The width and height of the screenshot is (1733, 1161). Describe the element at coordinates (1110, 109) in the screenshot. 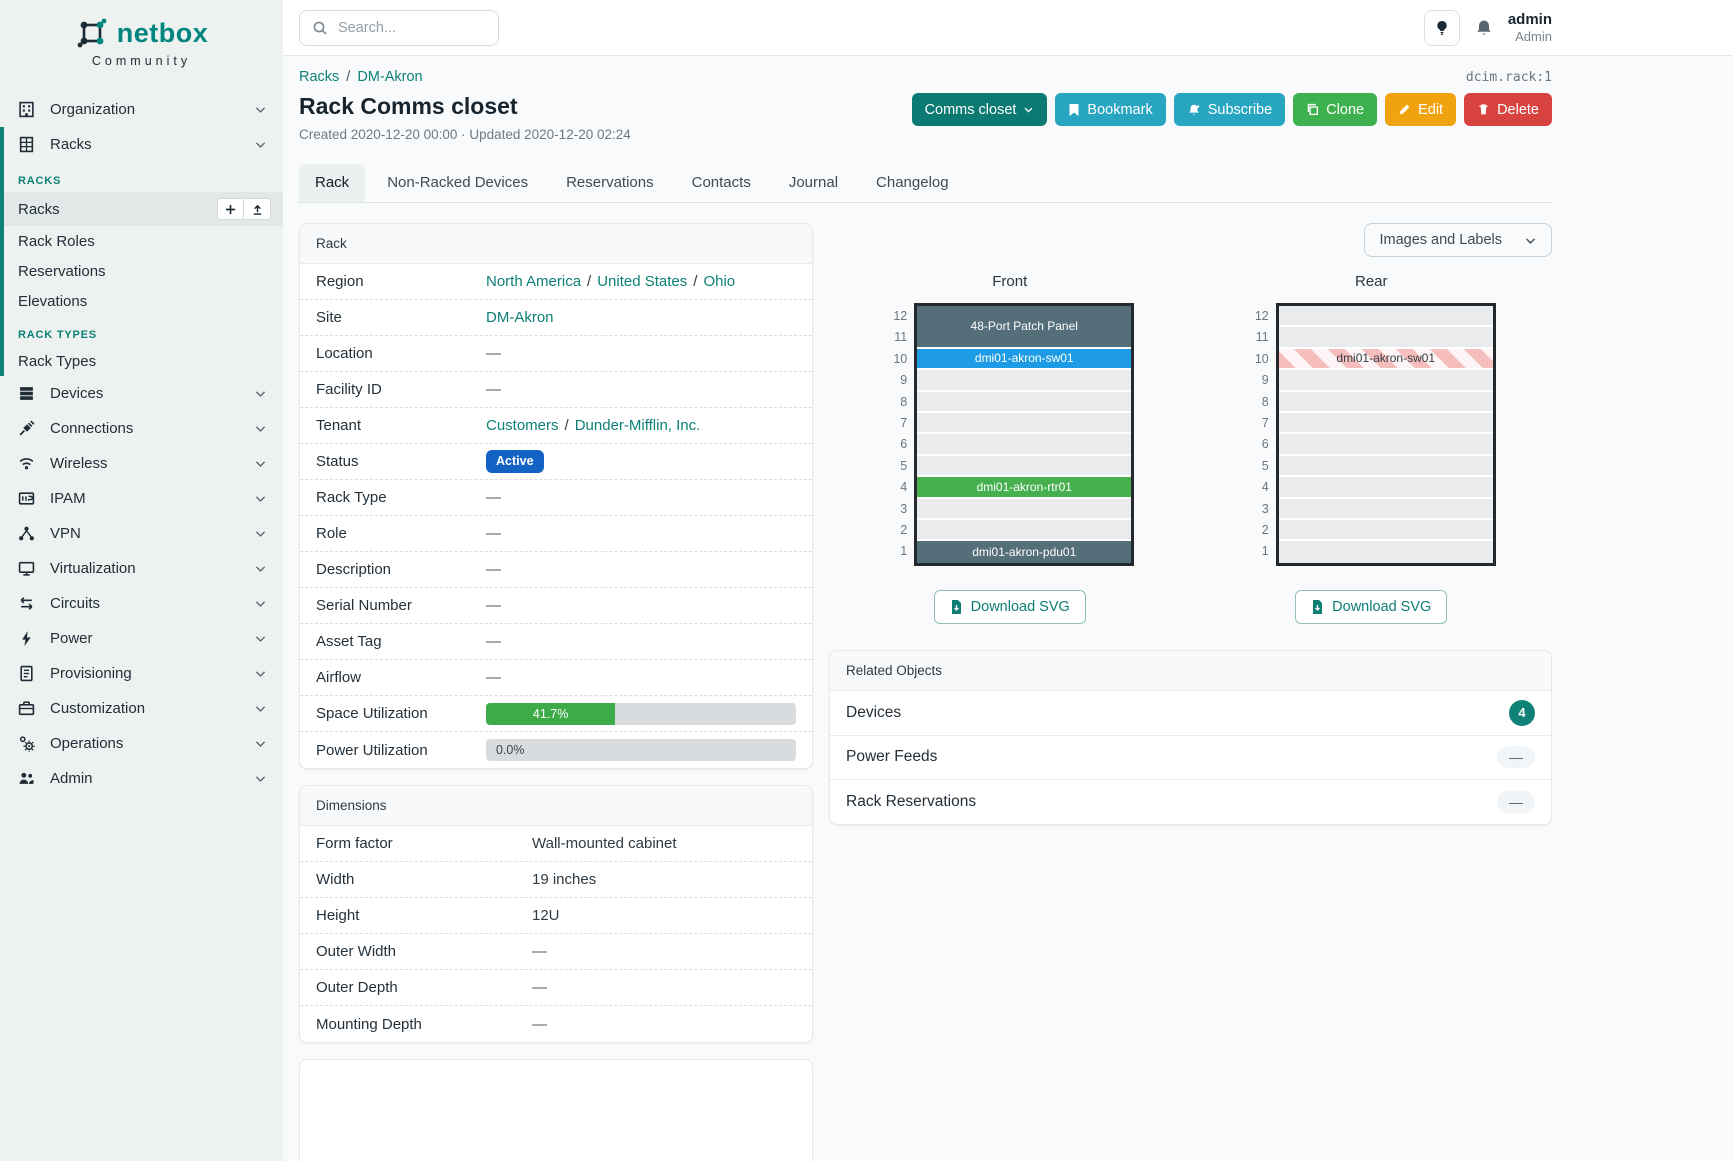

I see `bookmark-button: Bookmark` at that location.